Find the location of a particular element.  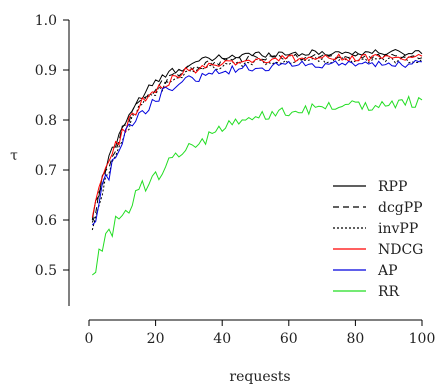

y-tick-label: 0.6 is located at coordinates (46, 221).